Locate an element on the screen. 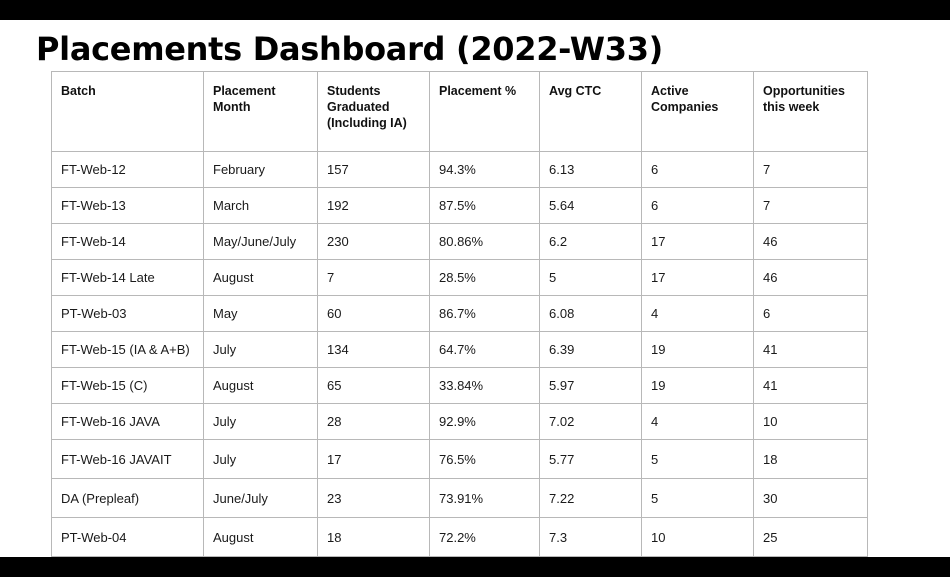 The width and height of the screenshot is (950, 577). table-row: PT-Web-04 August 18 72.2% 7.3 10 25 is located at coordinates (459, 537).